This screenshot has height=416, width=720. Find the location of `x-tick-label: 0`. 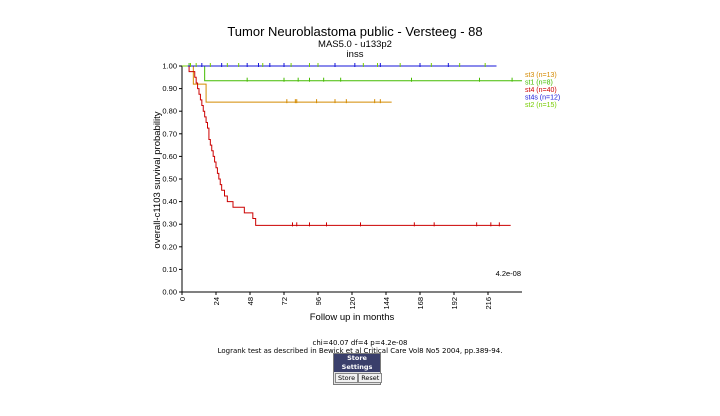

x-tick-label: 0 is located at coordinates (182, 299).